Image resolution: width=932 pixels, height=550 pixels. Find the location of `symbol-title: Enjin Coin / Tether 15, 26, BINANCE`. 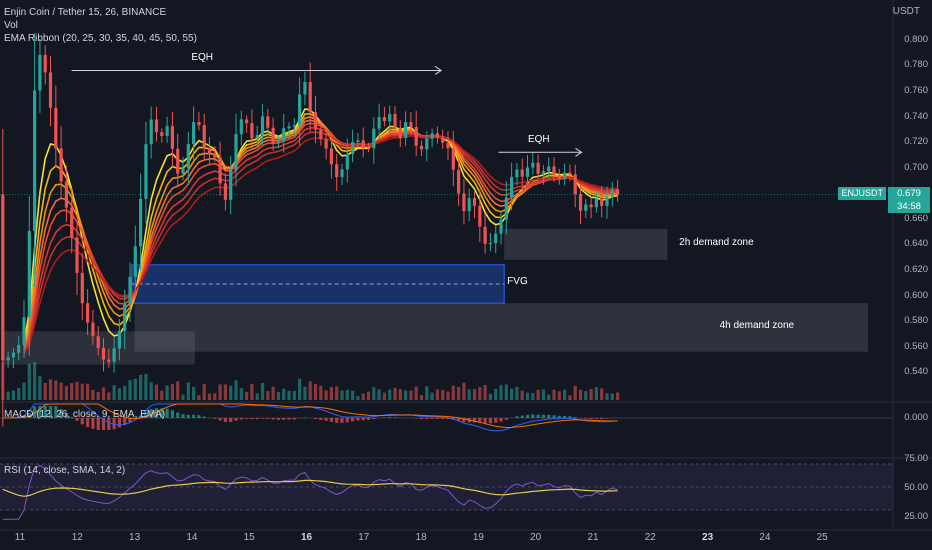

symbol-title: Enjin Coin / Tether 15, 26, BINANCE is located at coordinates (85, 12).